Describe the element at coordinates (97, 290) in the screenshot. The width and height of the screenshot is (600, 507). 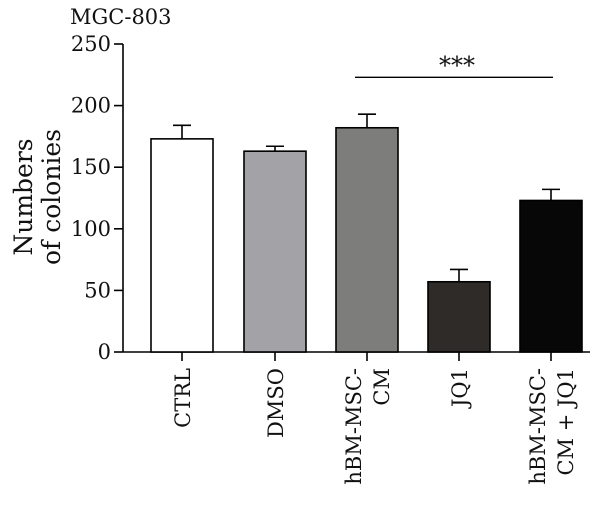
I see `y-tick-label: 50` at that location.